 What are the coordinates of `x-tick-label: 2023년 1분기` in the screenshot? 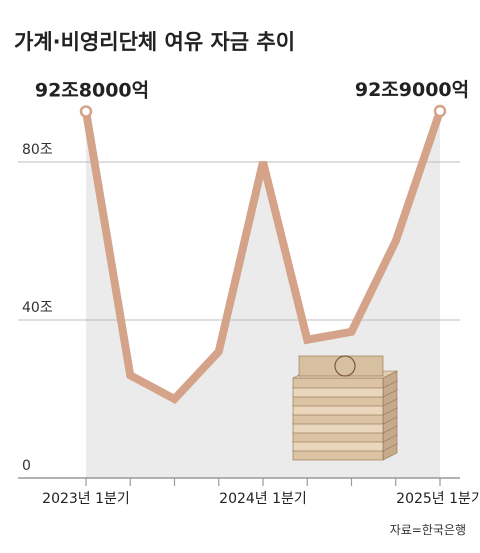 It's located at (86, 499).